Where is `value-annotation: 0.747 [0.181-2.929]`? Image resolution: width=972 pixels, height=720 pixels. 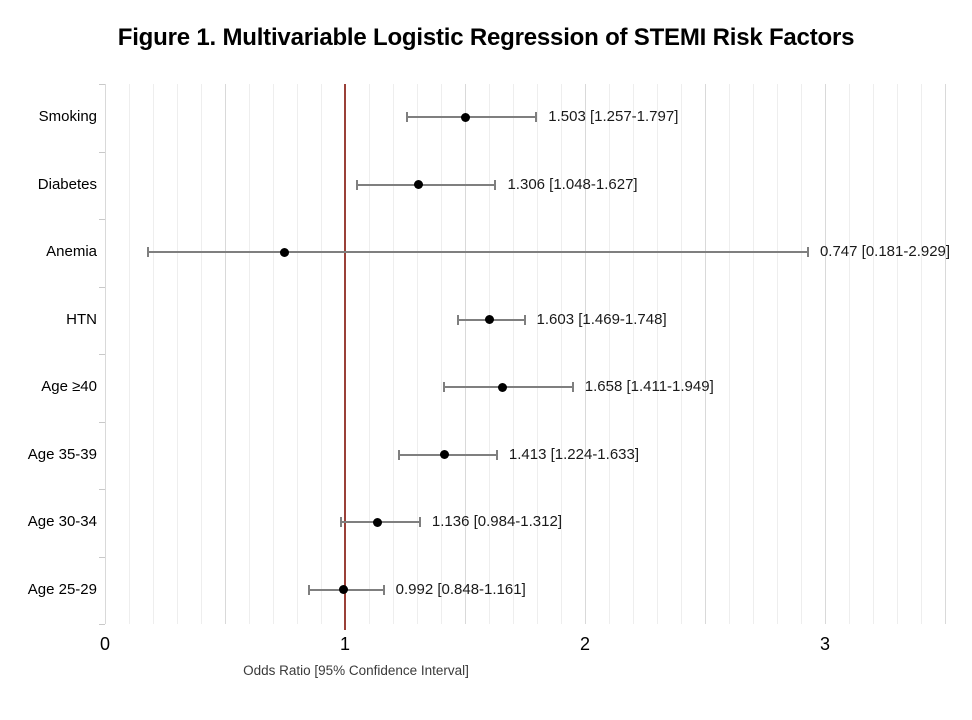 value-annotation: 0.747 [0.181-2.929] is located at coordinates (885, 251).